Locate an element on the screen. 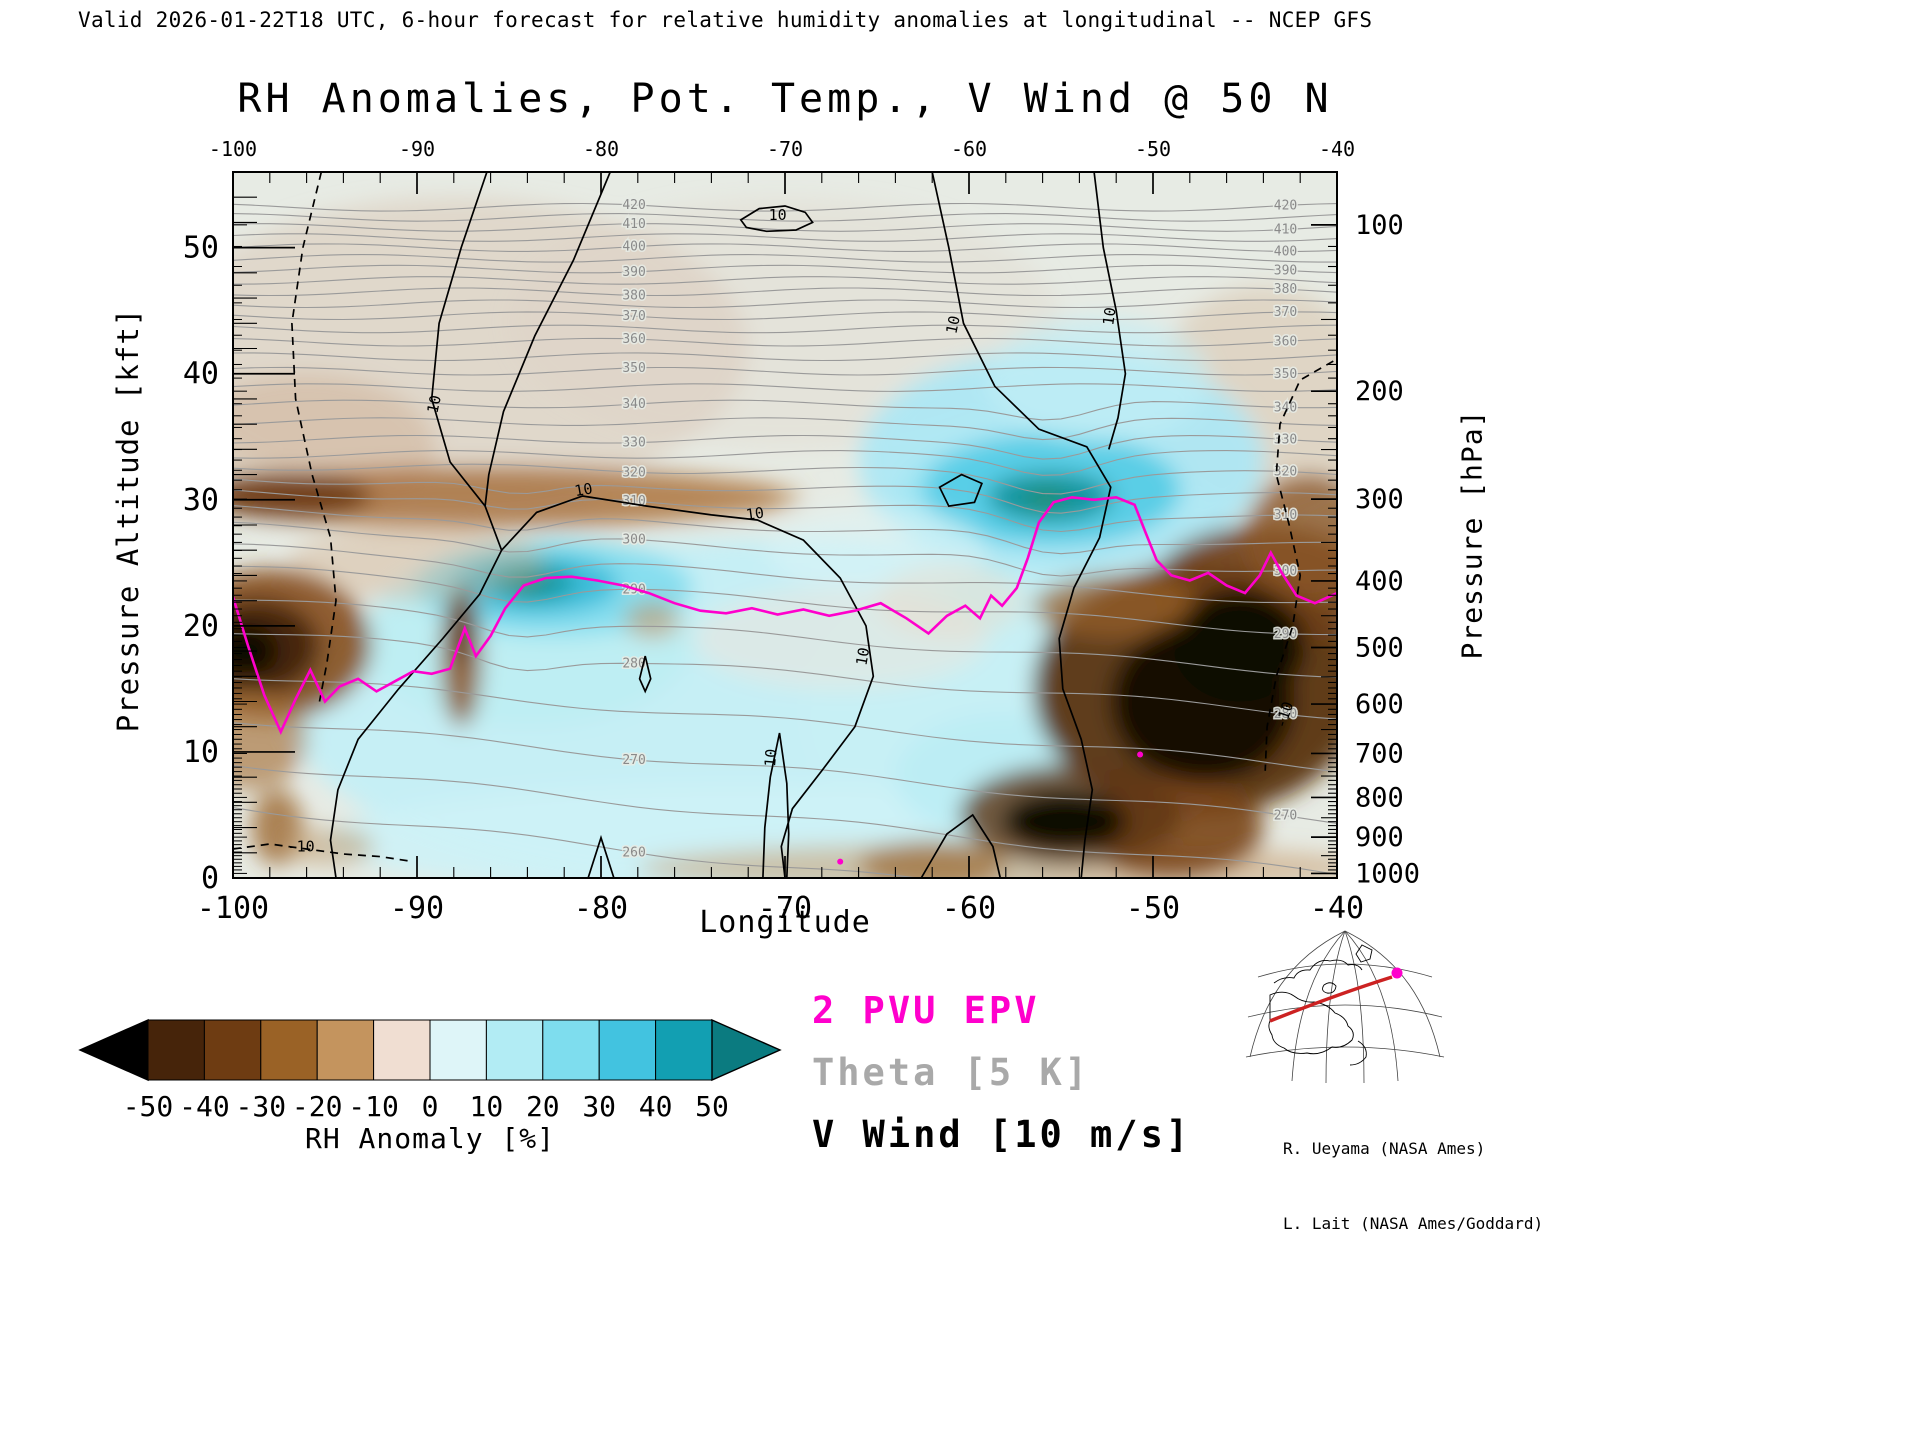 The height and width of the screenshot is (1440, 1920). colorbar-tick-label: 40 is located at coordinates (656, 1106).